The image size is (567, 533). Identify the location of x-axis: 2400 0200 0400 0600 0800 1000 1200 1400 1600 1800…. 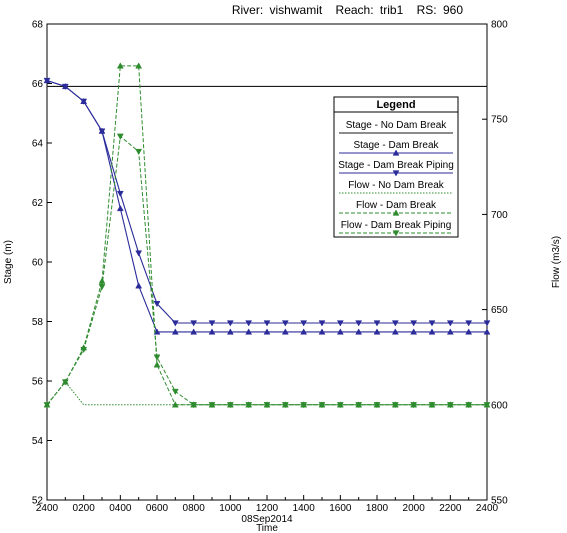
(267, 504).